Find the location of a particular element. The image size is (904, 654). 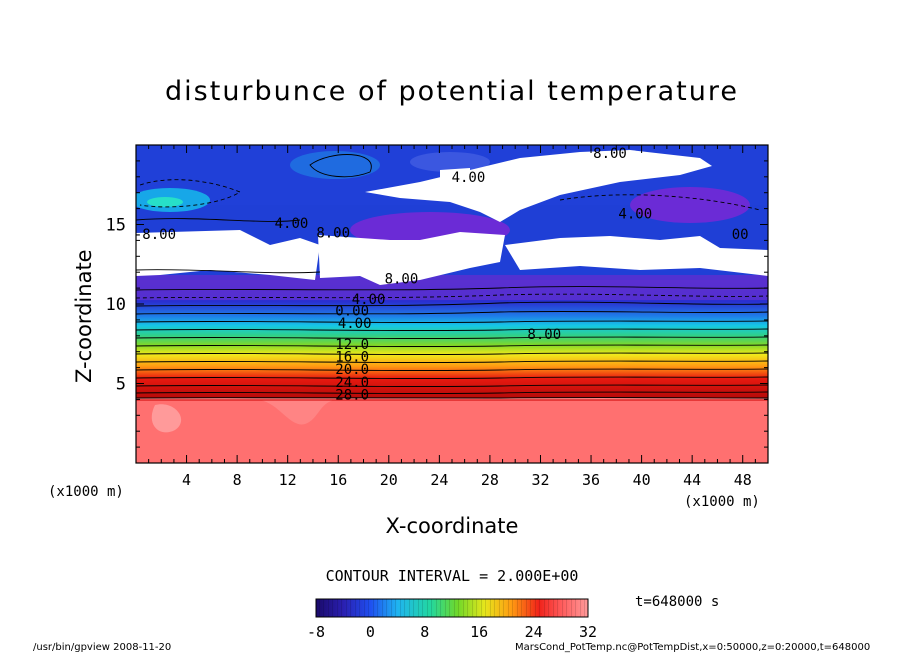

x-tick-label: 12 is located at coordinates (288, 480).